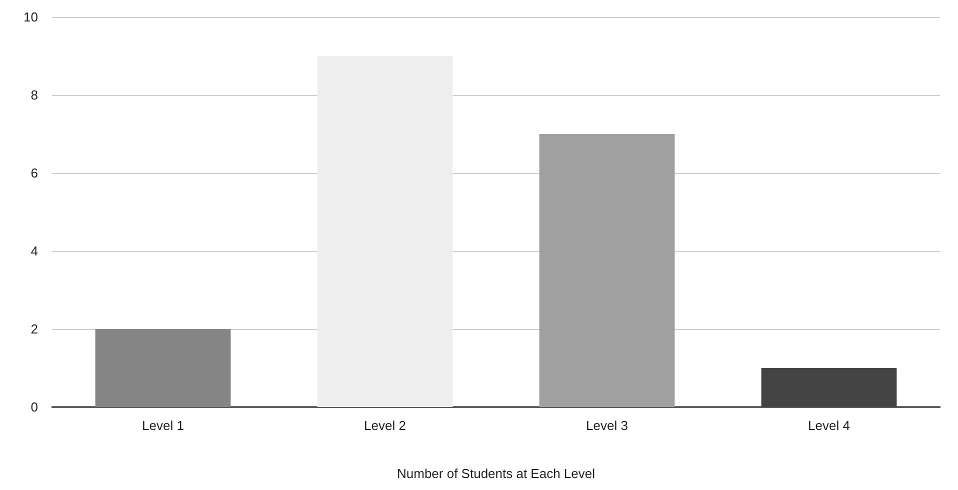  What do you see at coordinates (34, 329) in the screenshot?
I see `y-tick-label: 2` at bounding box center [34, 329].